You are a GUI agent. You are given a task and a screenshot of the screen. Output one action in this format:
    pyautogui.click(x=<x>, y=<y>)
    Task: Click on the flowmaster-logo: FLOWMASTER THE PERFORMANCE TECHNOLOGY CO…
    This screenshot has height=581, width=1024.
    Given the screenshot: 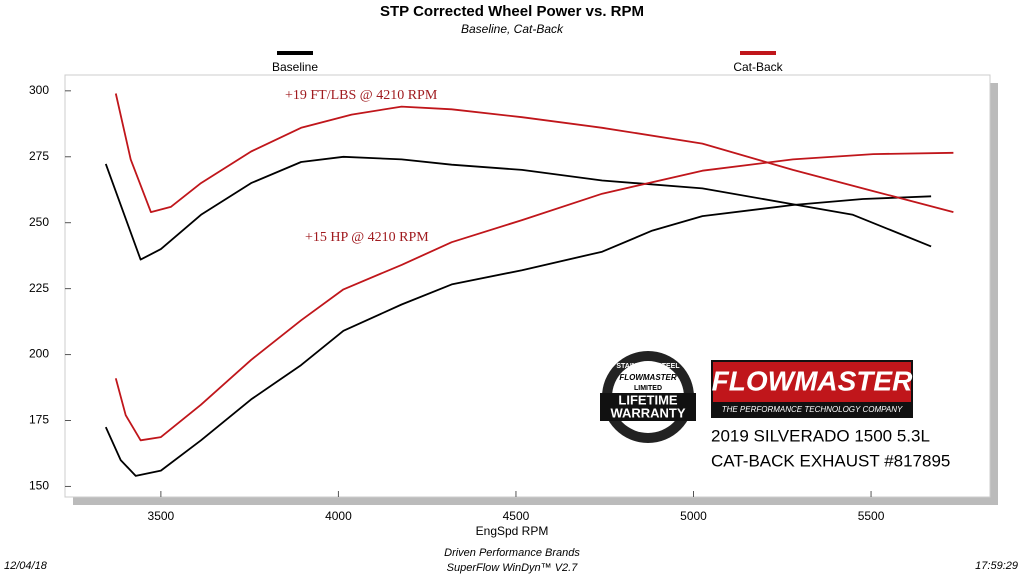 What is the action you would take?
    pyautogui.click(x=812, y=389)
    